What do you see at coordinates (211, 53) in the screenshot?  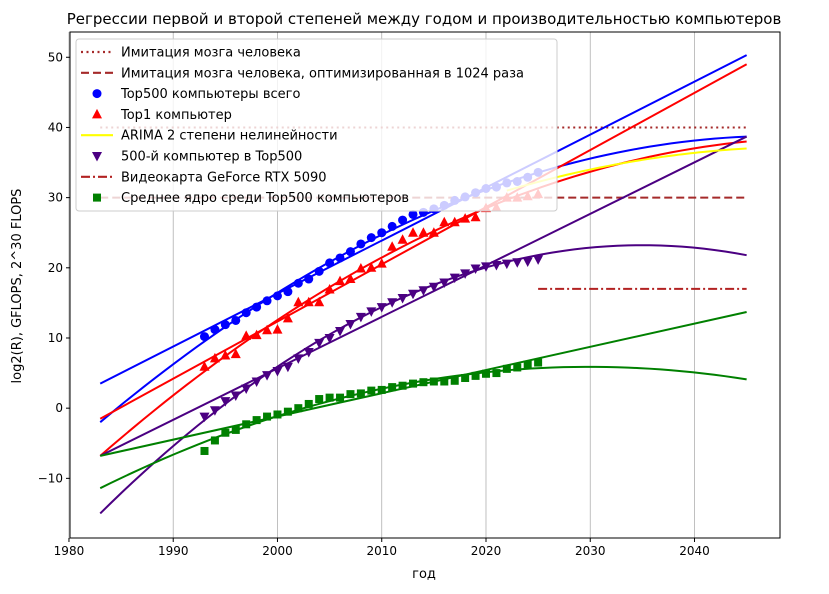 I see `legend-label: Имитация мозга человека` at bounding box center [211, 53].